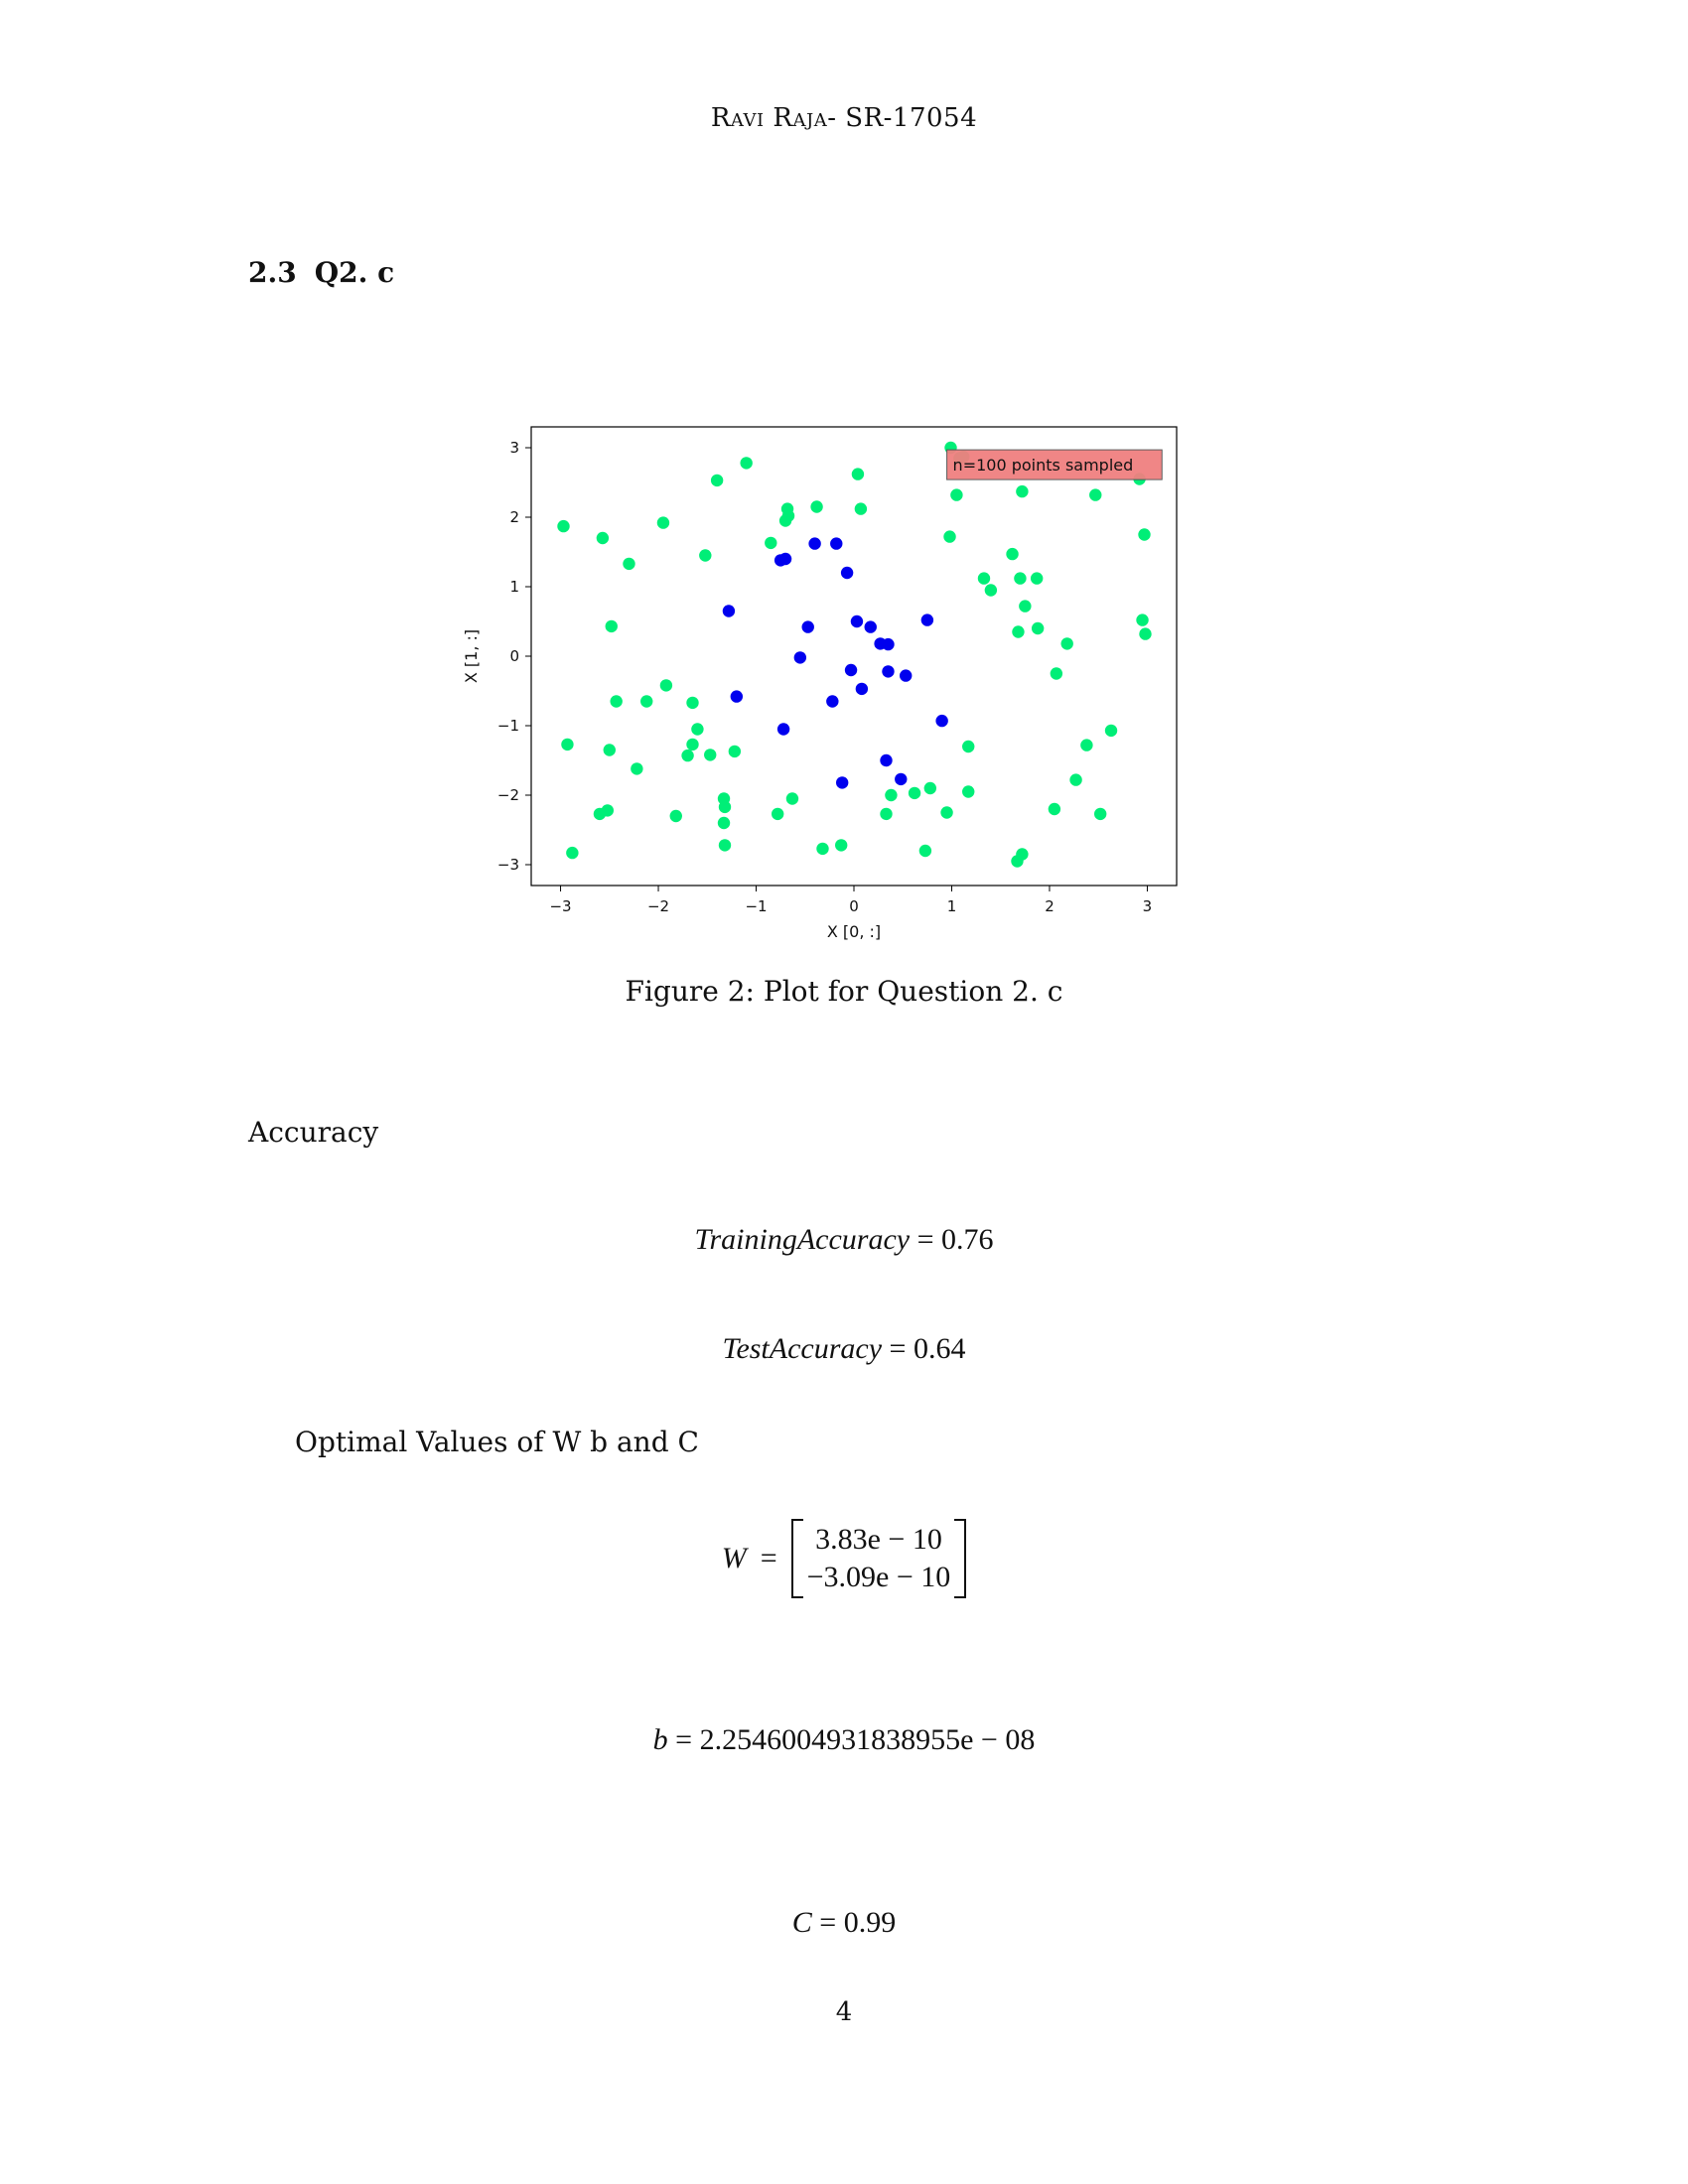 This screenshot has height=2184, width=1688. I want to click on section-title: Q2. c, so click(354, 272).